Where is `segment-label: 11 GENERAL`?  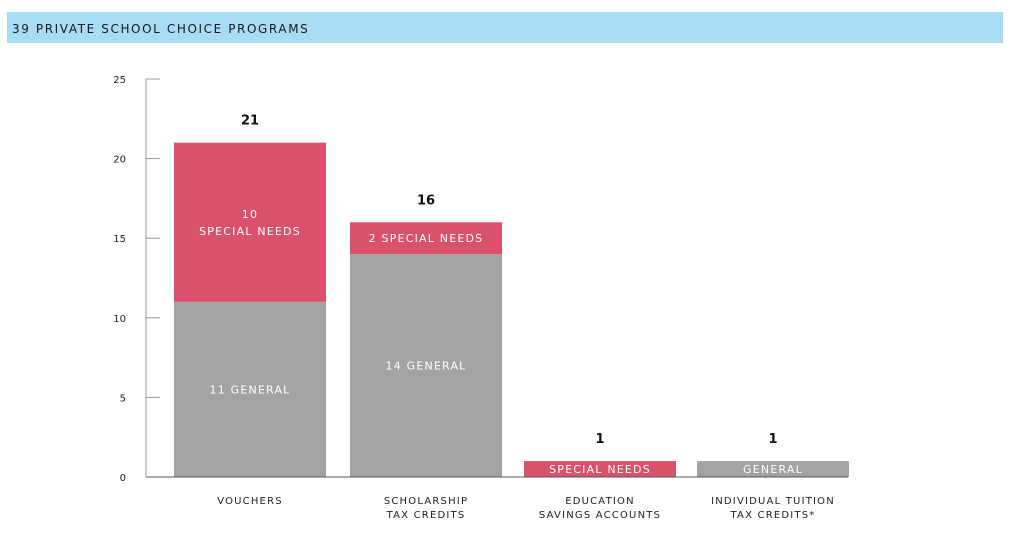 segment-label: 11 GENERAL is located at coordinates (250, 389).